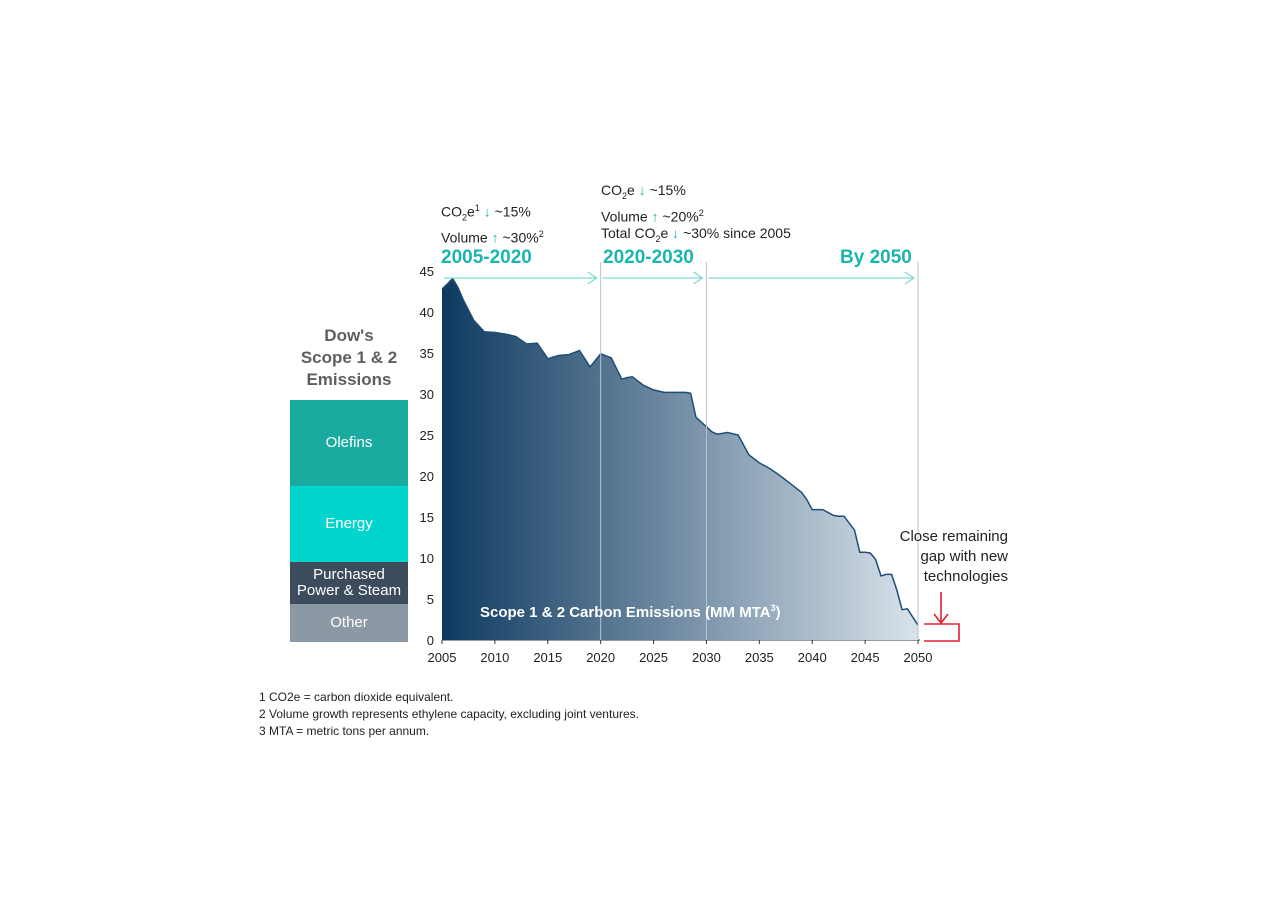 The image size is (1280, 917). I want to click on chart-title: Scope 1 & 2 Carbon Emissions (MM MTA3), so click(630, 612).